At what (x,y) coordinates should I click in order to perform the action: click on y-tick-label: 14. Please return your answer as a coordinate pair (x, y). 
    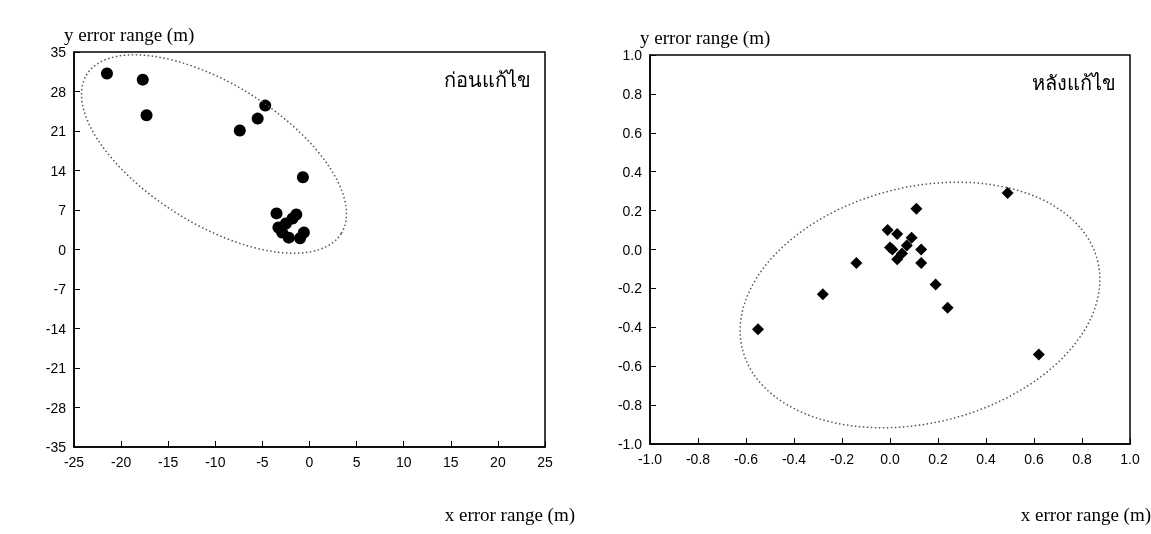
    Looking at the image, I should click on (58, 170).